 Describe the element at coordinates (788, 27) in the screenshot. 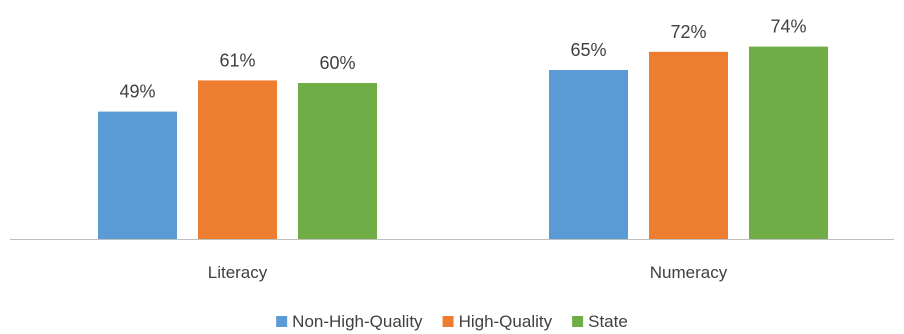

I see `data-label: 74%` at that location.